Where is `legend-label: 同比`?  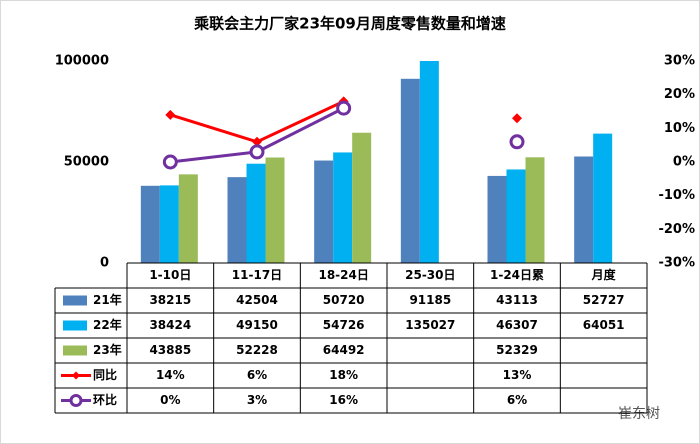
legend-label: 同比 is located at coordinates (105, 374).